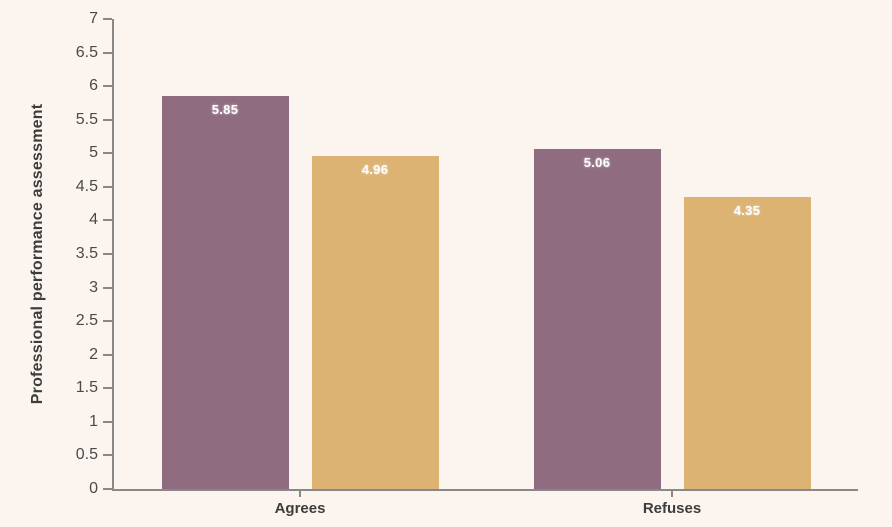 This screenshot has height=527, width=892. I want to click on bar-purple-agrees: 5.85, so click(225, 292).